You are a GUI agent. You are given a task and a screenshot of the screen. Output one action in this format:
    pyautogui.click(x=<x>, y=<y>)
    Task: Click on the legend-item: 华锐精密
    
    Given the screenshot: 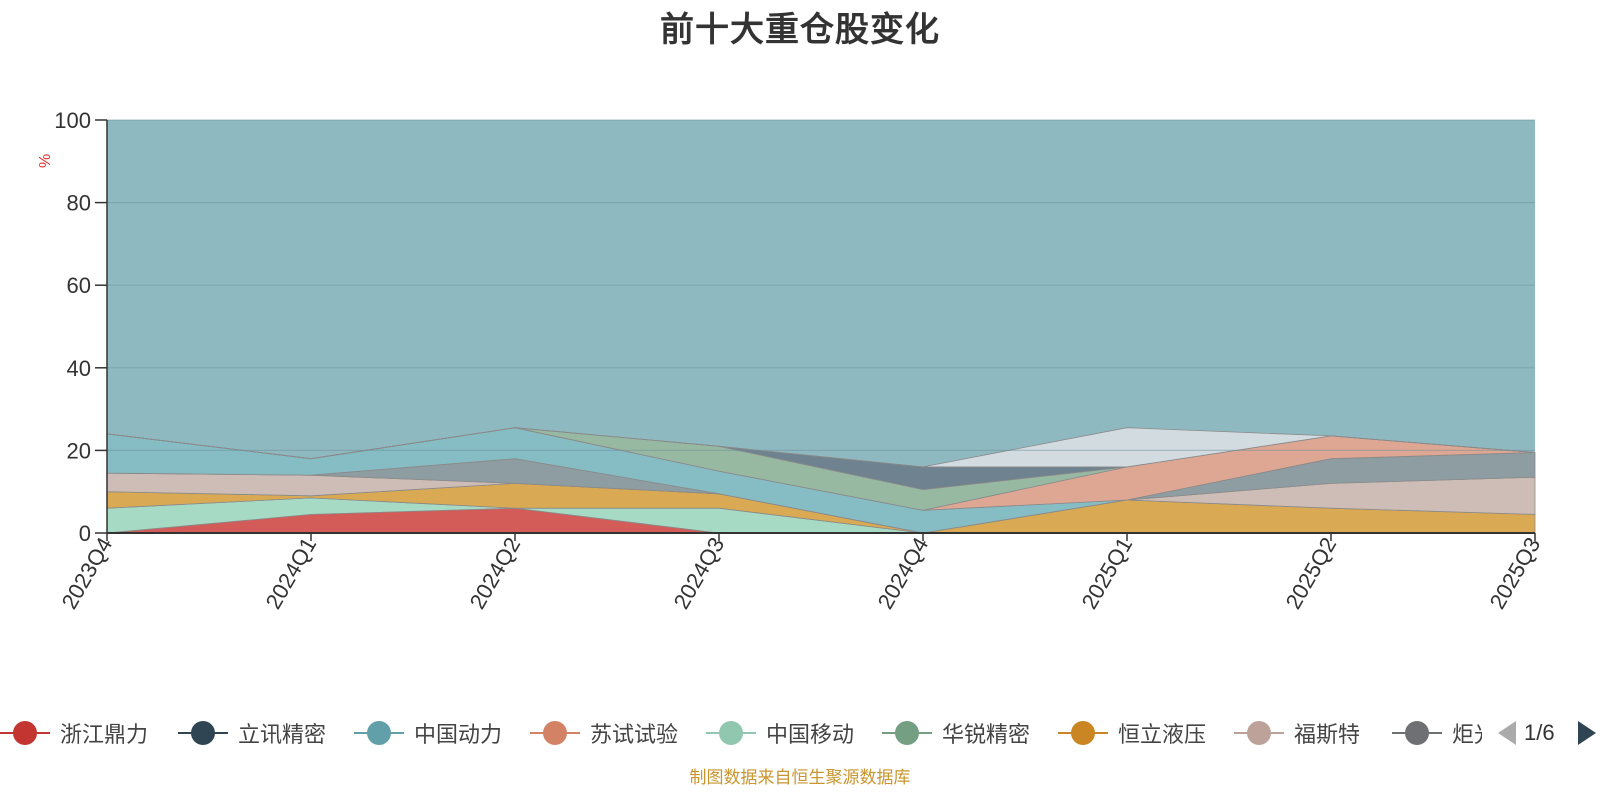 What is the action you would take?
    pyautogui.click(x=956, y=733)
    